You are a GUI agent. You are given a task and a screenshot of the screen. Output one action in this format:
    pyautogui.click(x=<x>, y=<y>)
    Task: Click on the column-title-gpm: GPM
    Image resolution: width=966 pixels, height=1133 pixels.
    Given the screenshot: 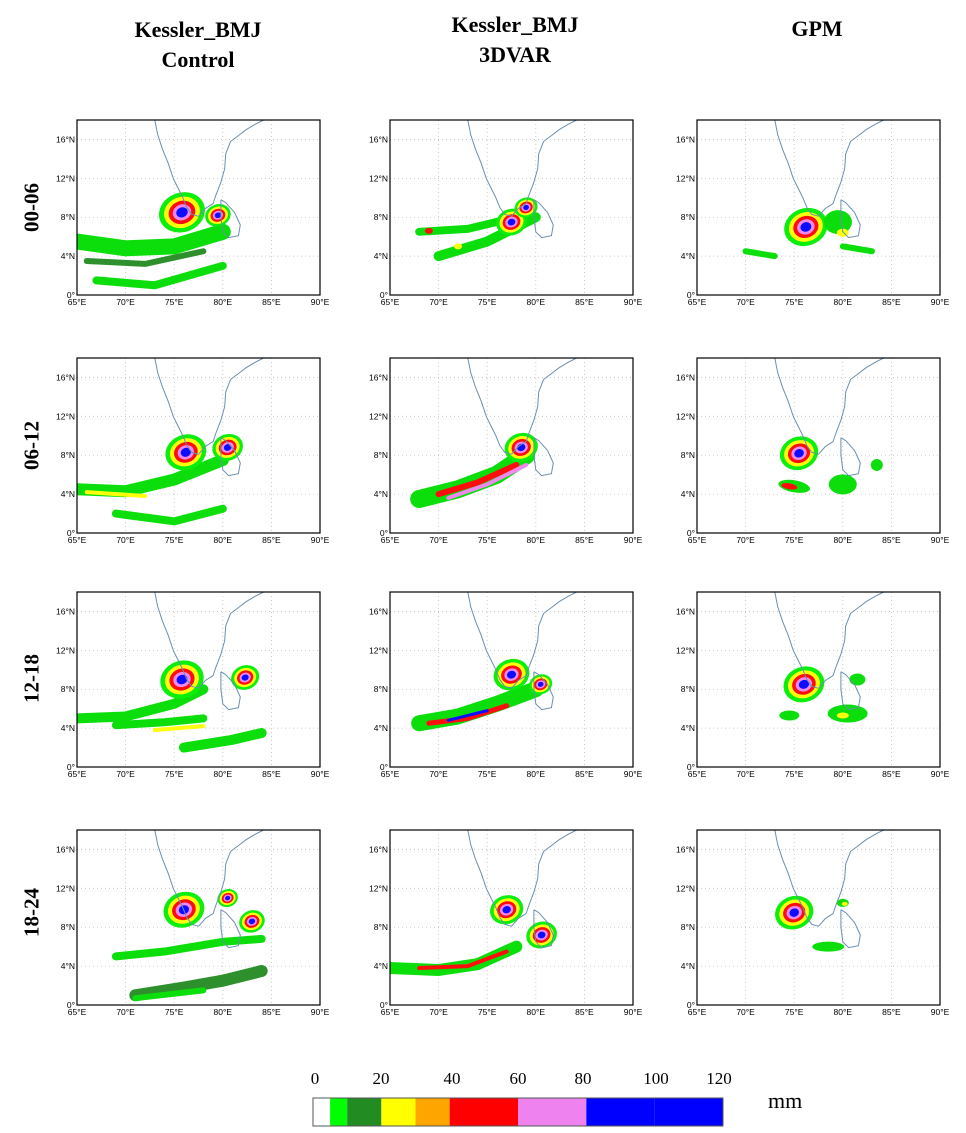 What is the action you would take?
    pyautogui.click(x=817, y=29)
    